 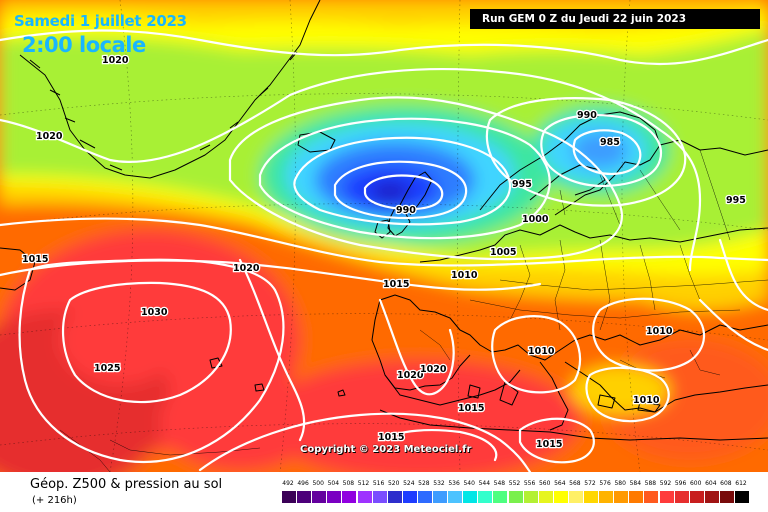 I want to click on scale-label: 580, so click(x=620, y=483).